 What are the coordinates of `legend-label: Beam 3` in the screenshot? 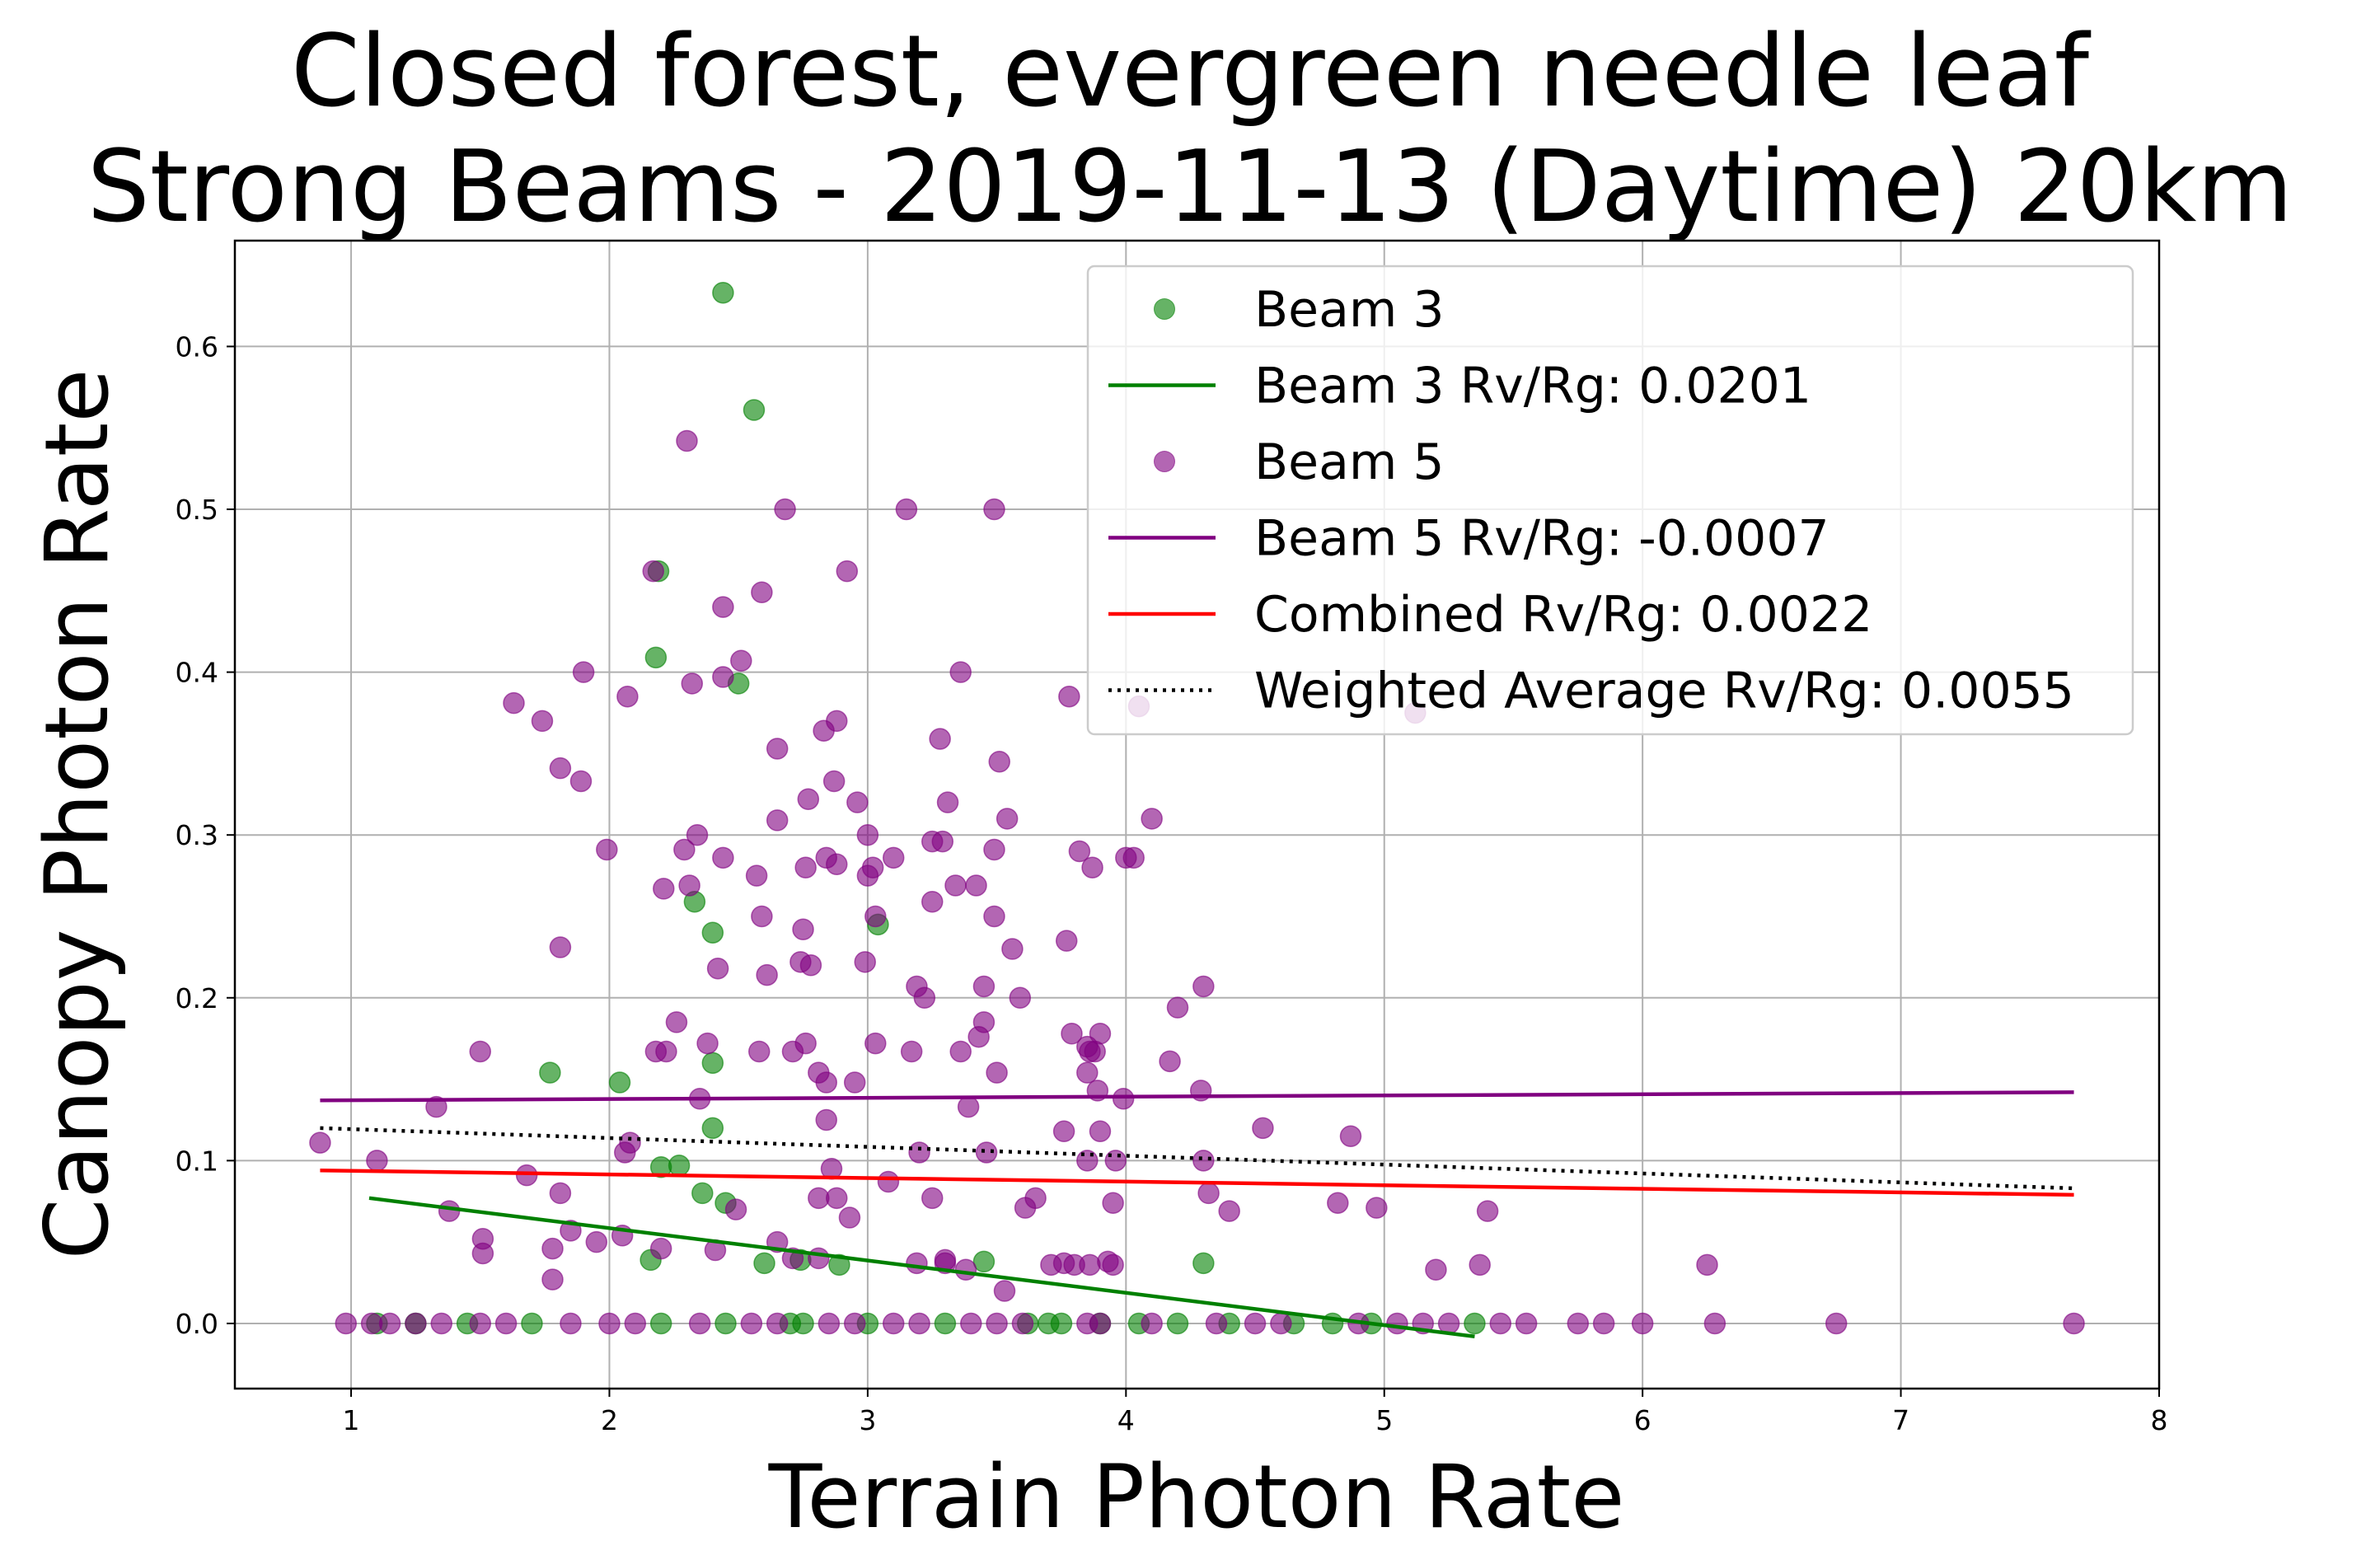 It's located at (1349, 310).